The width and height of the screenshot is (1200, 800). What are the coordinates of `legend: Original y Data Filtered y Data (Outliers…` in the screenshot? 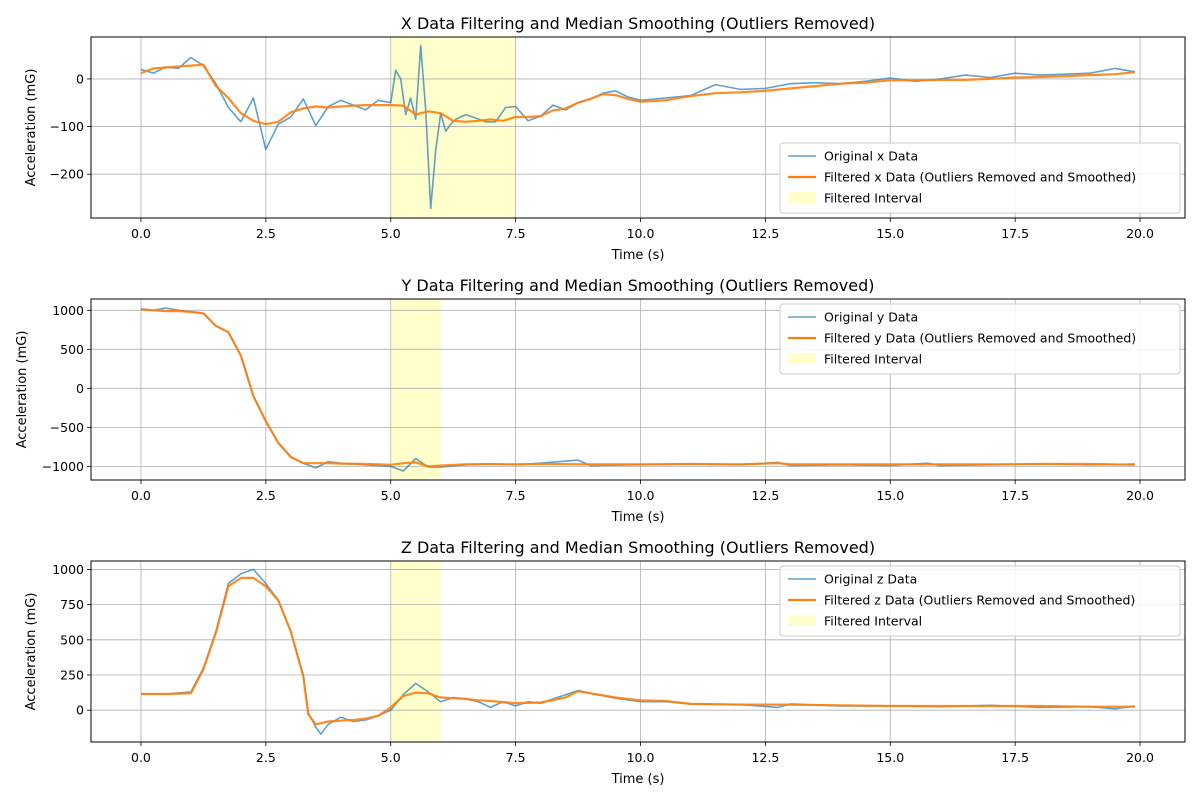 It's located at (980, 339).